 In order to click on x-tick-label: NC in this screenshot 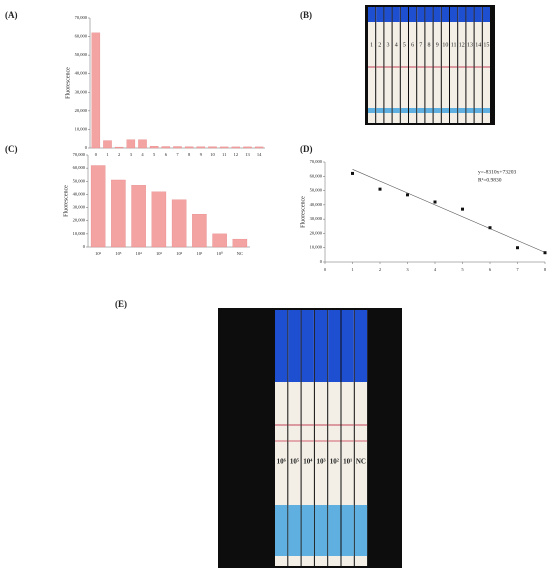, I will do `click(240, 253)`.